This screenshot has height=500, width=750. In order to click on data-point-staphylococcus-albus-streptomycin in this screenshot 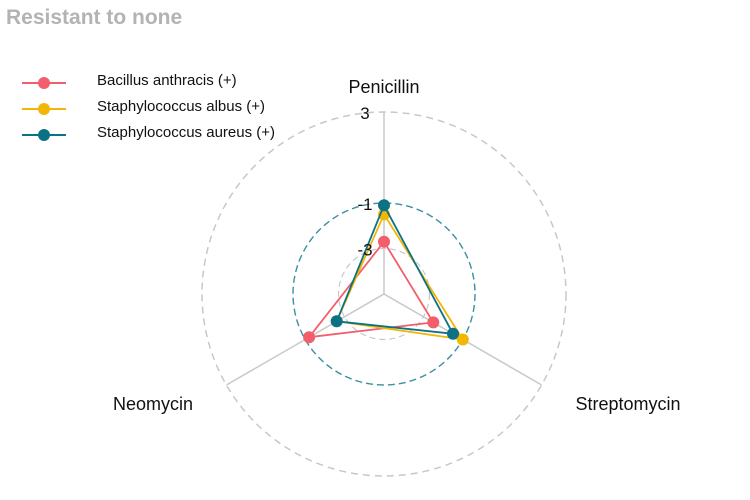, I will do `click(462, 339)`.